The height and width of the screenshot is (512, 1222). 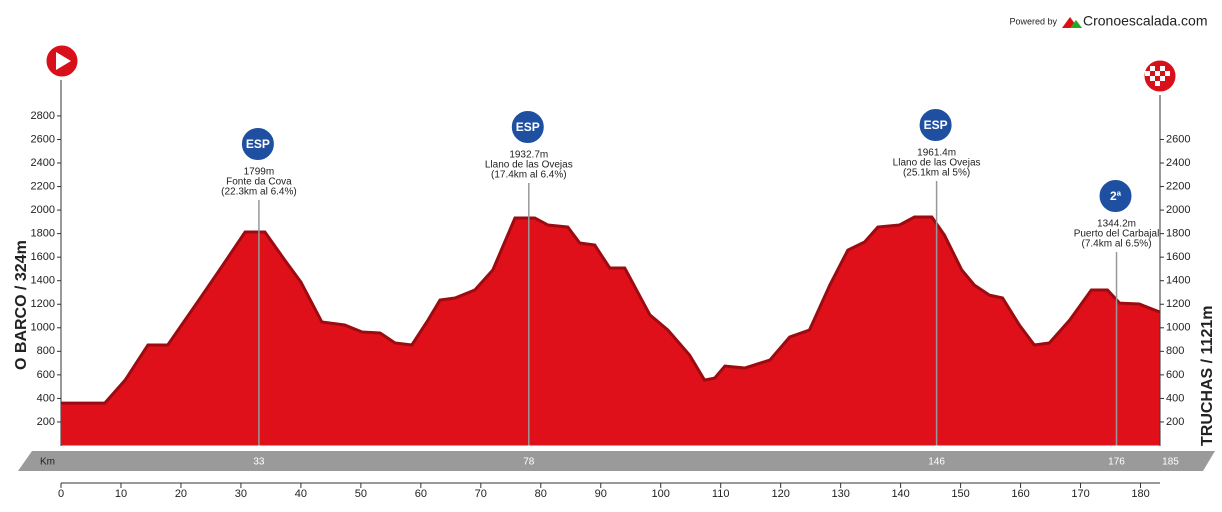 I want to click on y-tick-label: 800, so click(x=46, y=351).